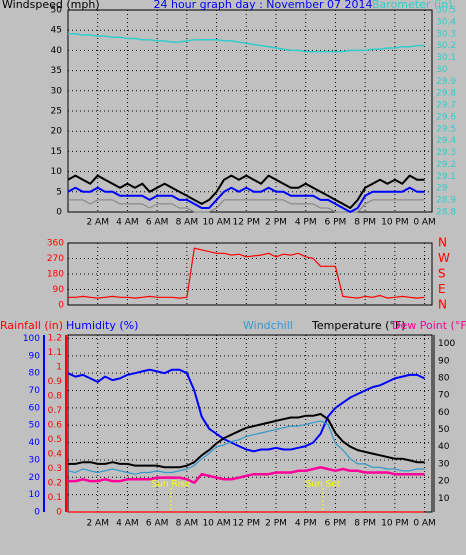 The height and width of the screenshot is (555, 466). I want to click on y2-tick-label: E, so click(442, 289).